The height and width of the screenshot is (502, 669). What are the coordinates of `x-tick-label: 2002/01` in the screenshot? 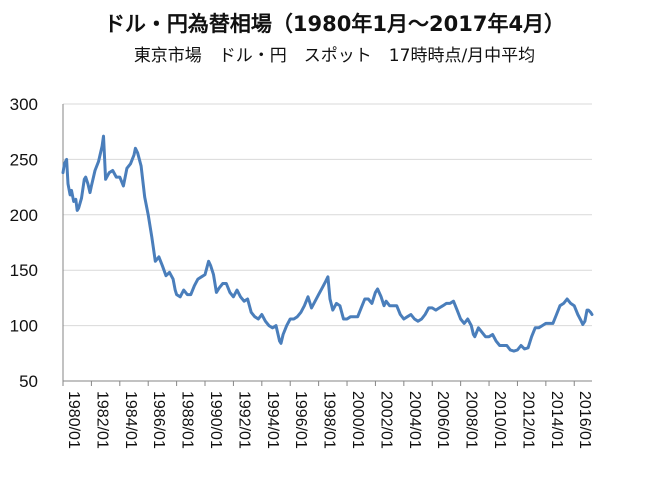 It's located at (385, 420).